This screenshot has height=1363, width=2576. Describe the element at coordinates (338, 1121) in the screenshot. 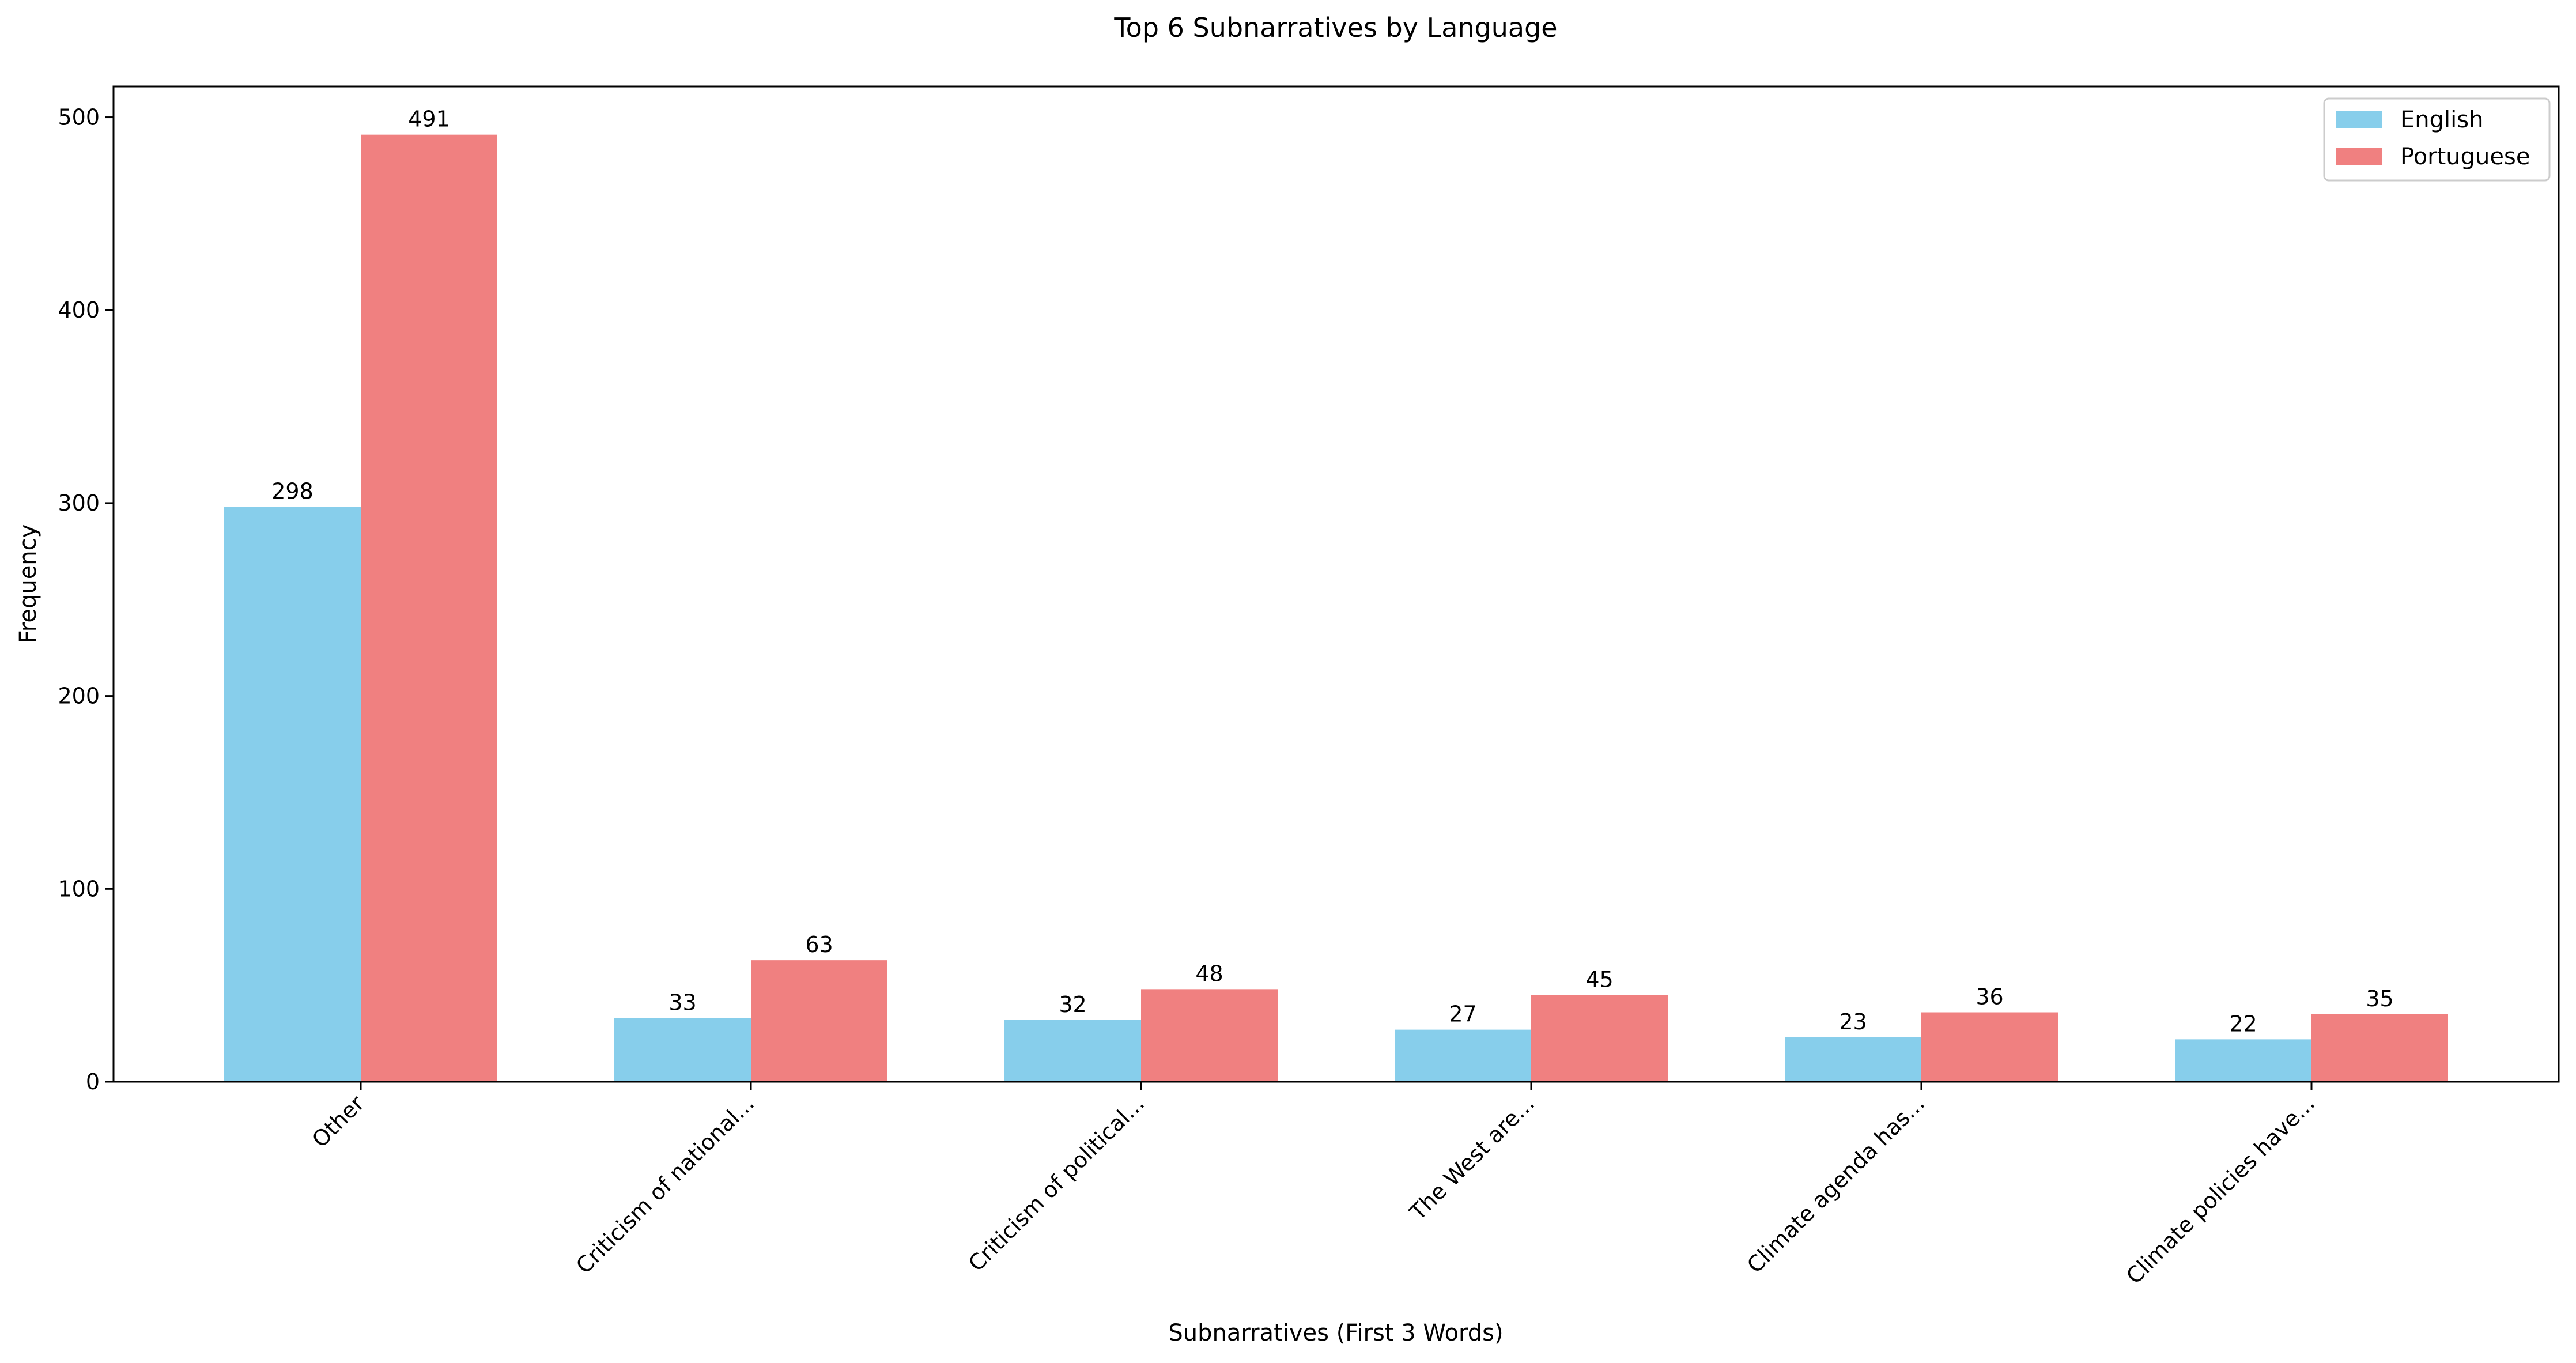

I see `x-tick-label: Other` at that location.